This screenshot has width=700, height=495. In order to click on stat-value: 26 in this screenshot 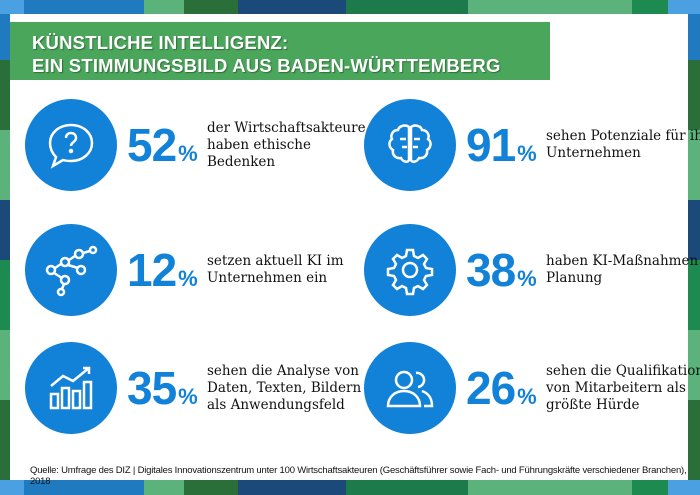, I will do `click(491, 388)`.